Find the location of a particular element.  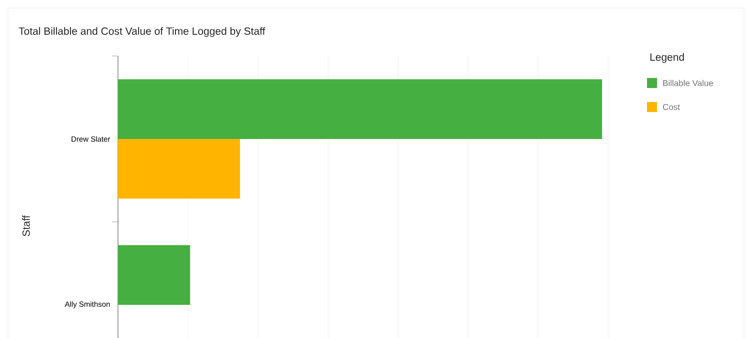

chart-title: Total Billable and Cost Value of Time Logged by Staff is located at coordinates (142, 32).